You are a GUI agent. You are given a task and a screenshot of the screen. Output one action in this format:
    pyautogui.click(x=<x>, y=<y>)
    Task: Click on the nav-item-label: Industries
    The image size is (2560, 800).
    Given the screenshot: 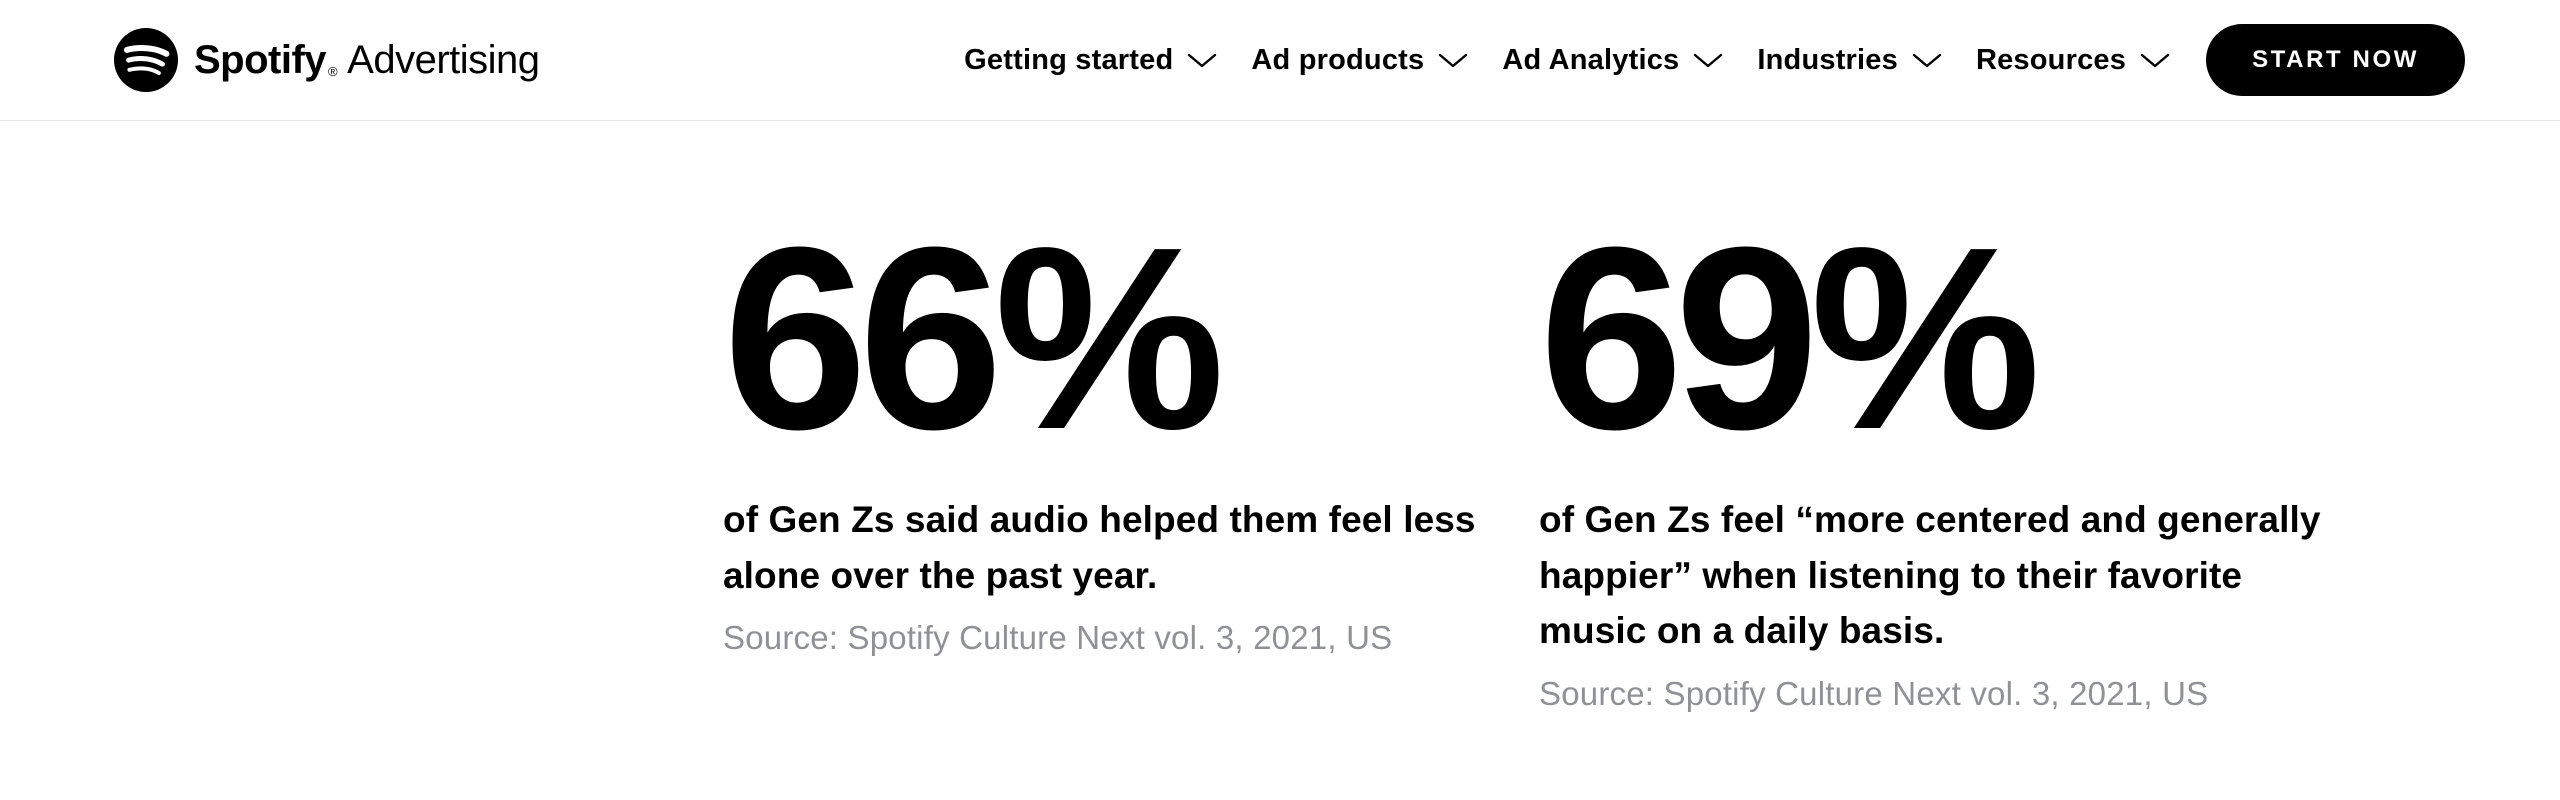 What is the action you would take?
    pyautogui.click(x=1827, y=59)
    